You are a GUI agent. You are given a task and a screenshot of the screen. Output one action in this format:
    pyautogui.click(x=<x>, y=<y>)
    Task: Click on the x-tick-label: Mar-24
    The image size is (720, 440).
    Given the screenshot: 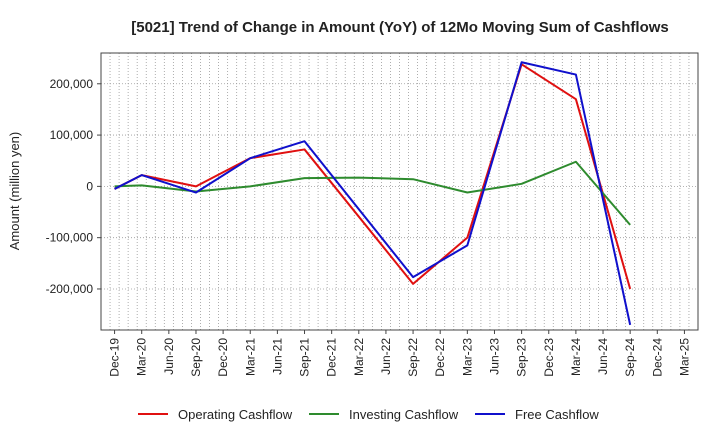 What is the action you would take?
    pyautogui.click(x=576, y=357)
    